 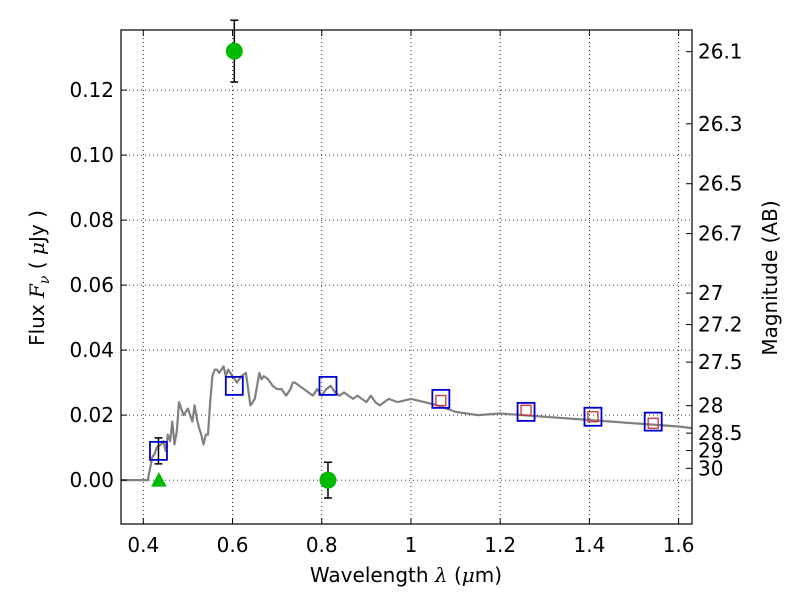 What do you see at coordinates (322, 545) in the screenshot?
I see `x-tick-label: 0.8` at bounding box center [322, 545].